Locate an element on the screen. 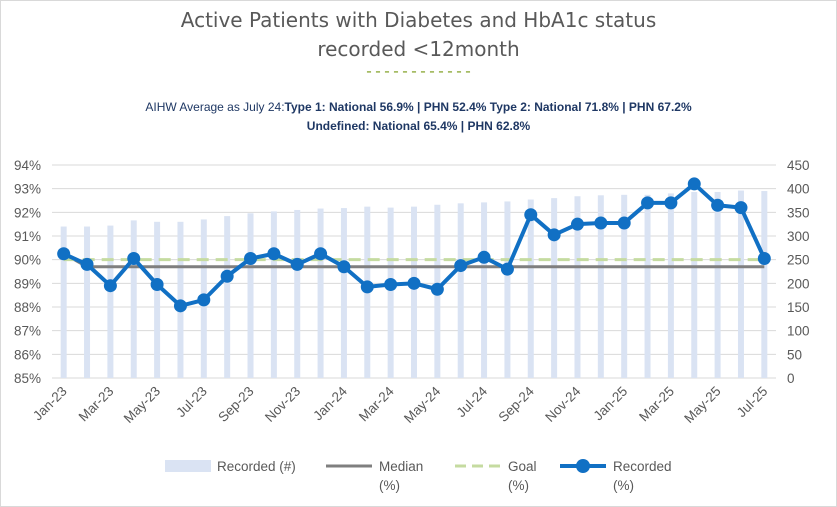 Image resolution: width=837 pixels, height=507 pixels. x-tick-label: May-24 is located at coordinates (422, 404).